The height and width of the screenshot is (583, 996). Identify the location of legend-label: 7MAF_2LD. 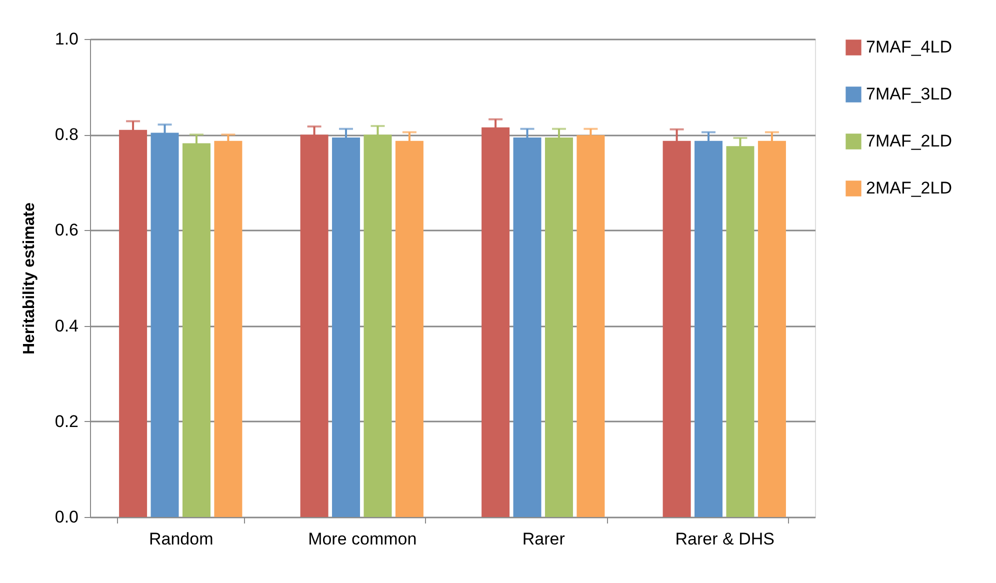
(909, 141).